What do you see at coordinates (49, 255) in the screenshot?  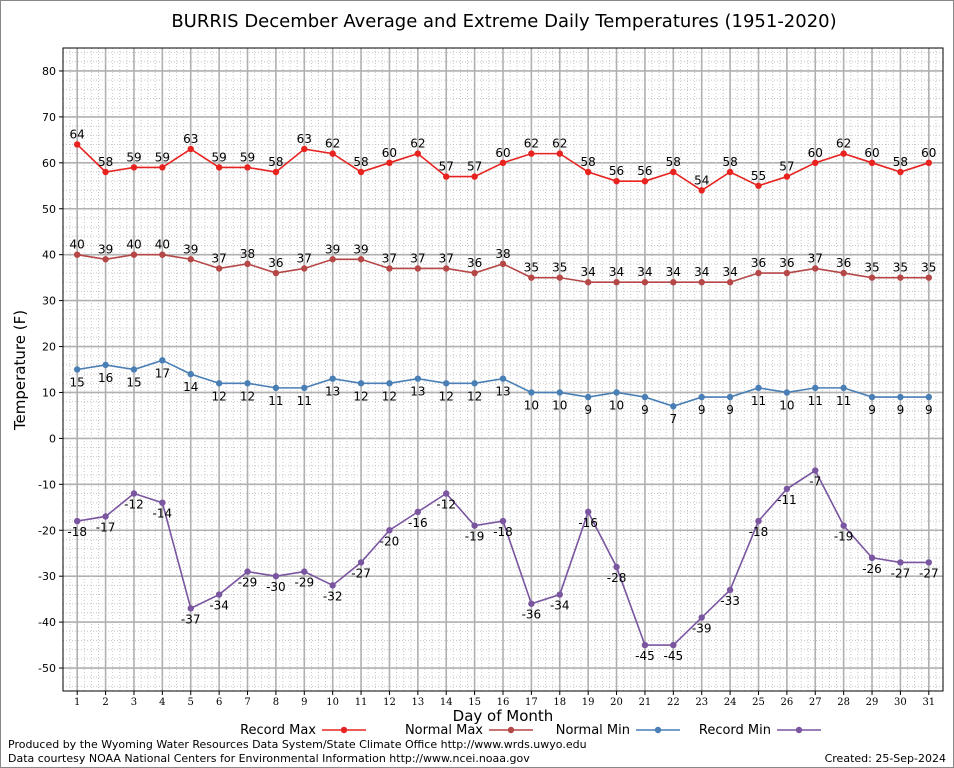 I see `y-tick-label: 40` at bounding box center [49, 255].